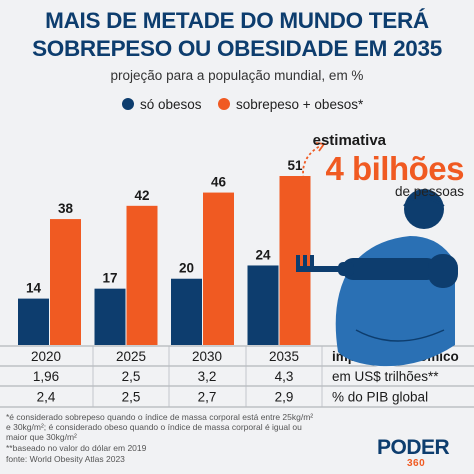 The height and width of the screenshot is (474, 474). Describe the element at coordinates (284, 356) in the screenshot. I see `tick-label-2035: 2035` at that location.